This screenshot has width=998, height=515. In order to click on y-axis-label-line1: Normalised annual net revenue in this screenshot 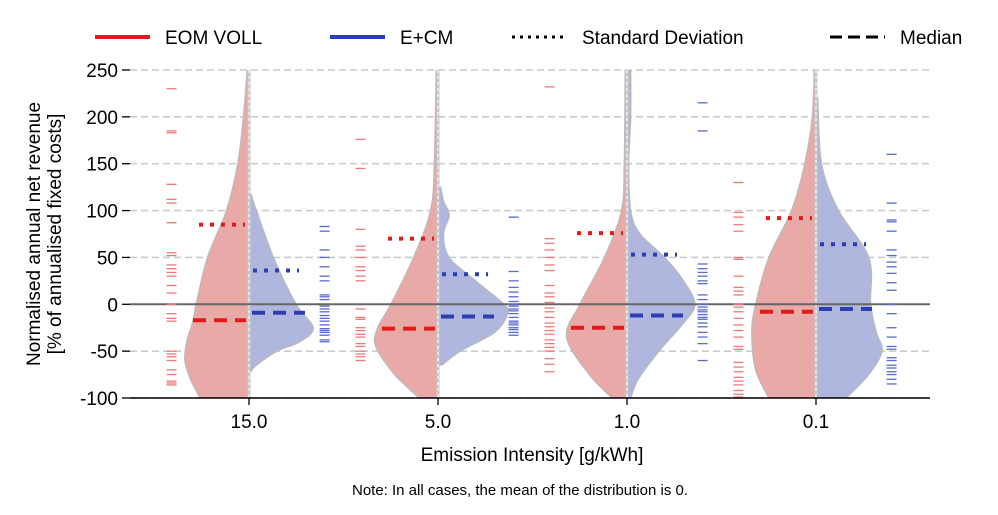, I will do `click(34, 234)`.